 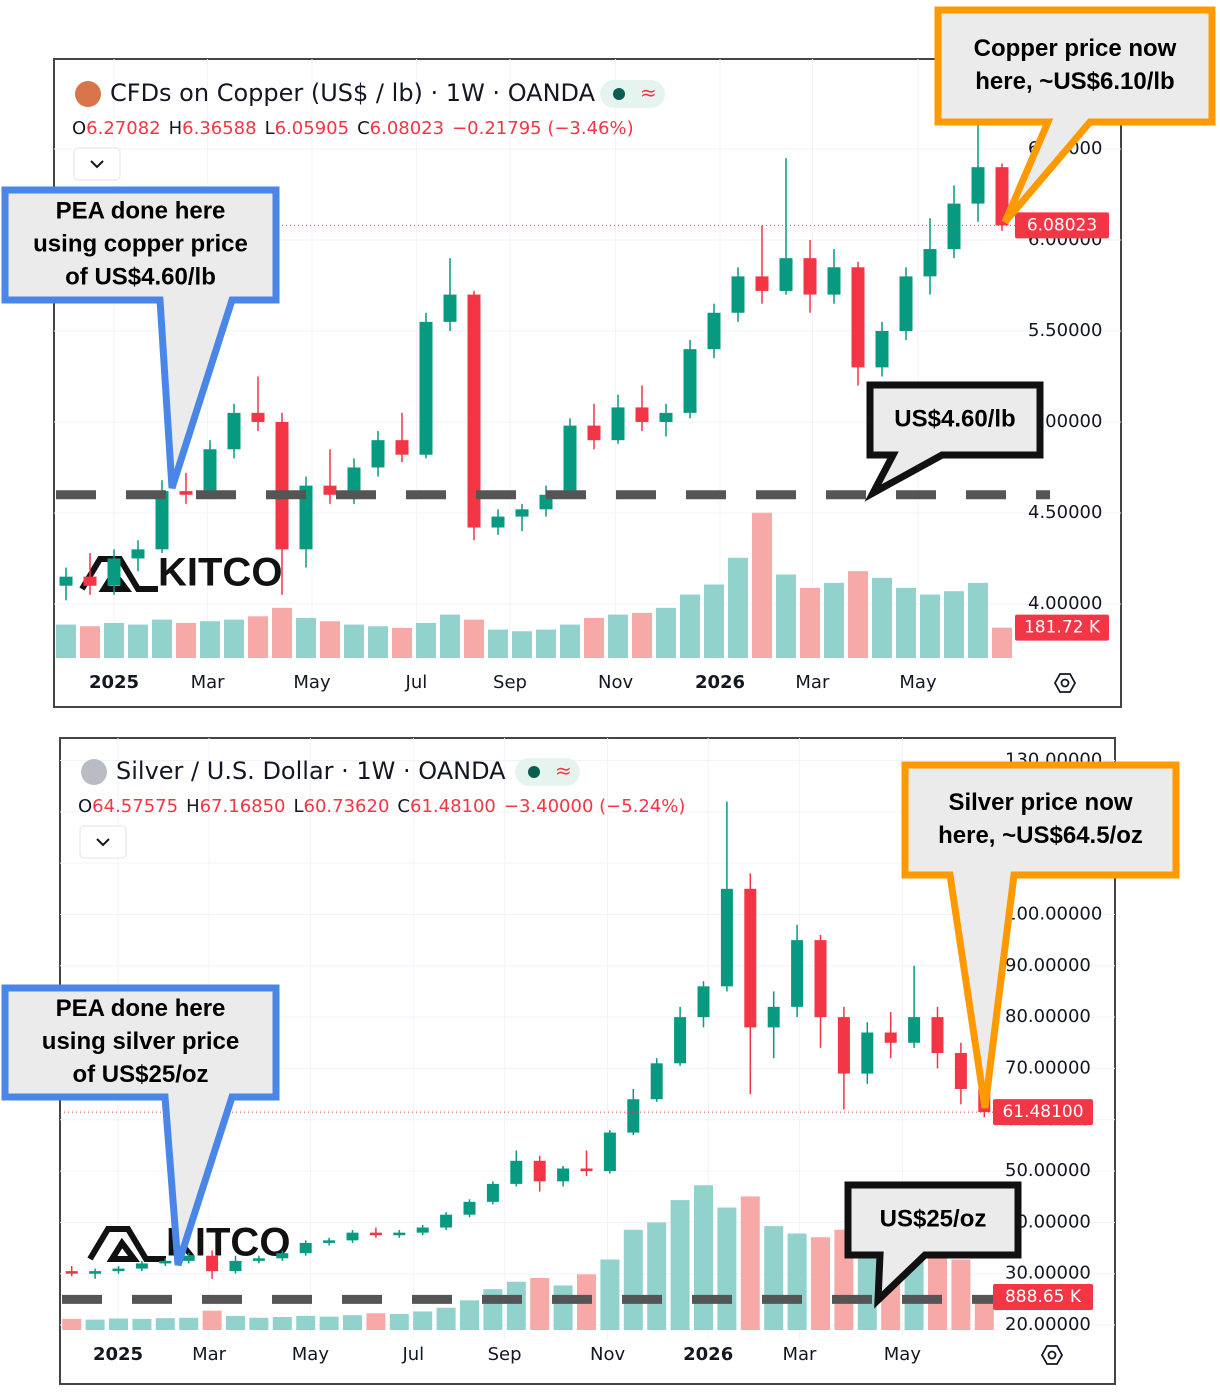 I want to click on price-label: 6.08023, so click(x=1062, y=225).